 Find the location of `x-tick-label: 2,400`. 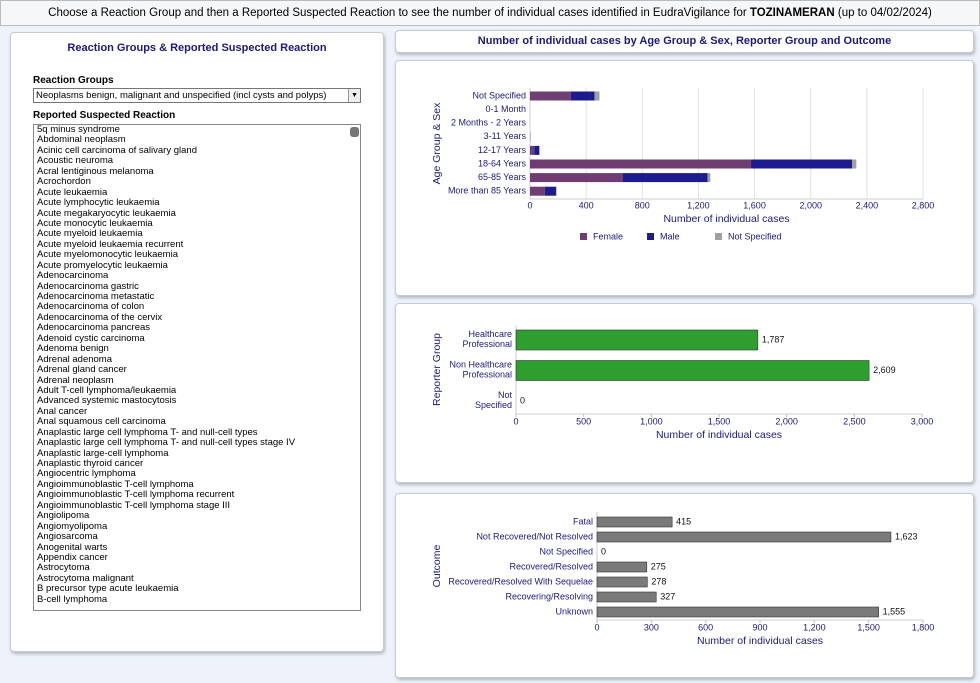

x-tick-label: 2,400 is located at coordinates (867, 205).